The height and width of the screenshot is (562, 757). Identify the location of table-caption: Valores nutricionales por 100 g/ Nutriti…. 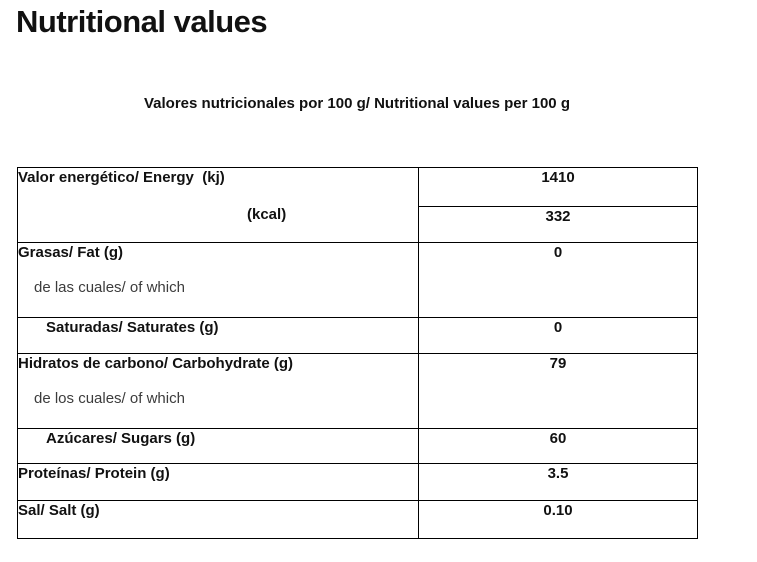
(357, 103).